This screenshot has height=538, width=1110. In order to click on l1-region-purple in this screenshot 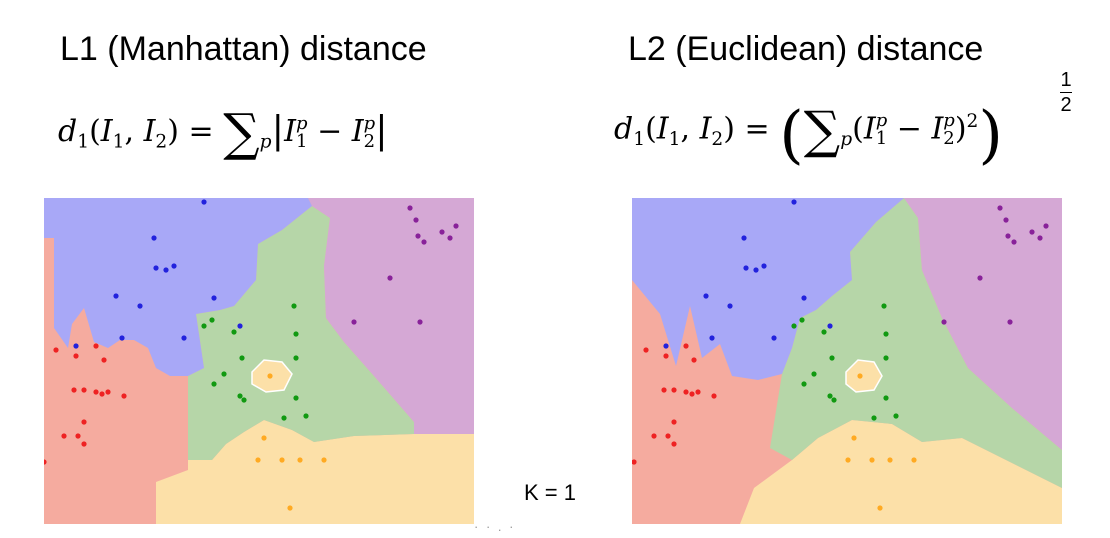, I will do `click(391, 316)`.